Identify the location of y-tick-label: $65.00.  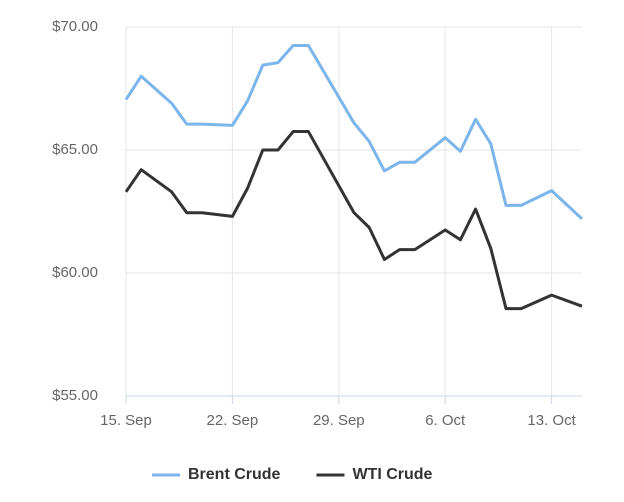
(75, 149).